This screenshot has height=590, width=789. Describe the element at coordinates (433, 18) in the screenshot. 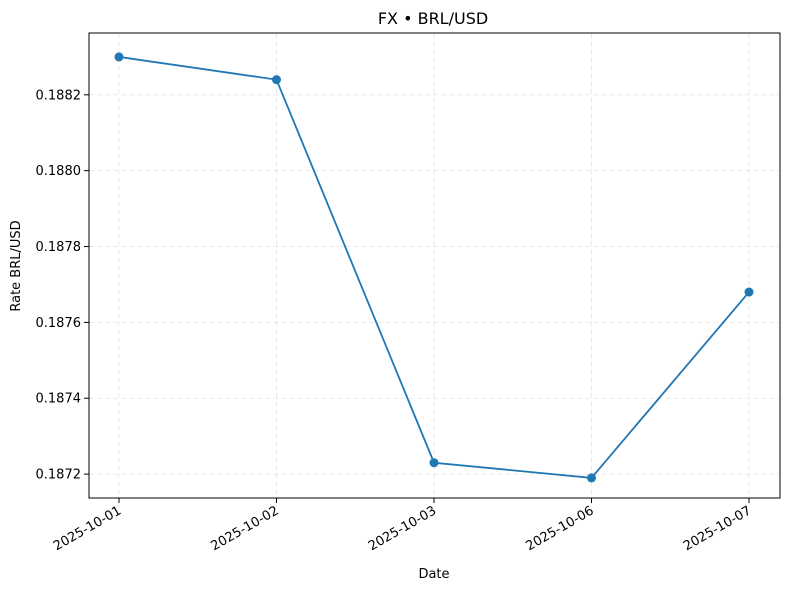

I see `chart-title: FX • BRL/USD` at that location.